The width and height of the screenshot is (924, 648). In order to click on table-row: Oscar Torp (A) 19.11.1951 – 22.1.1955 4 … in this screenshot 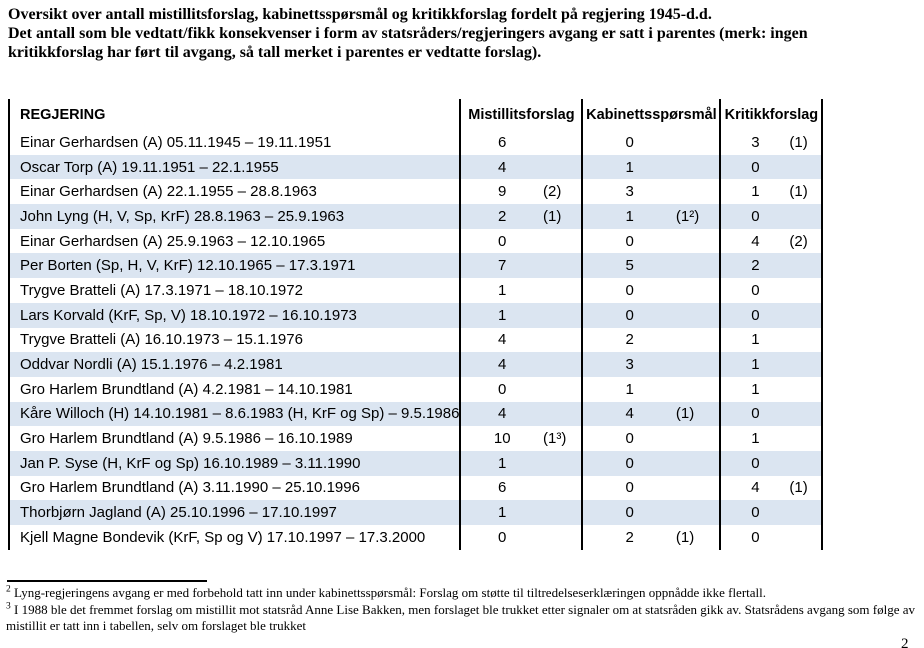, I will do `click(416, 167)`.